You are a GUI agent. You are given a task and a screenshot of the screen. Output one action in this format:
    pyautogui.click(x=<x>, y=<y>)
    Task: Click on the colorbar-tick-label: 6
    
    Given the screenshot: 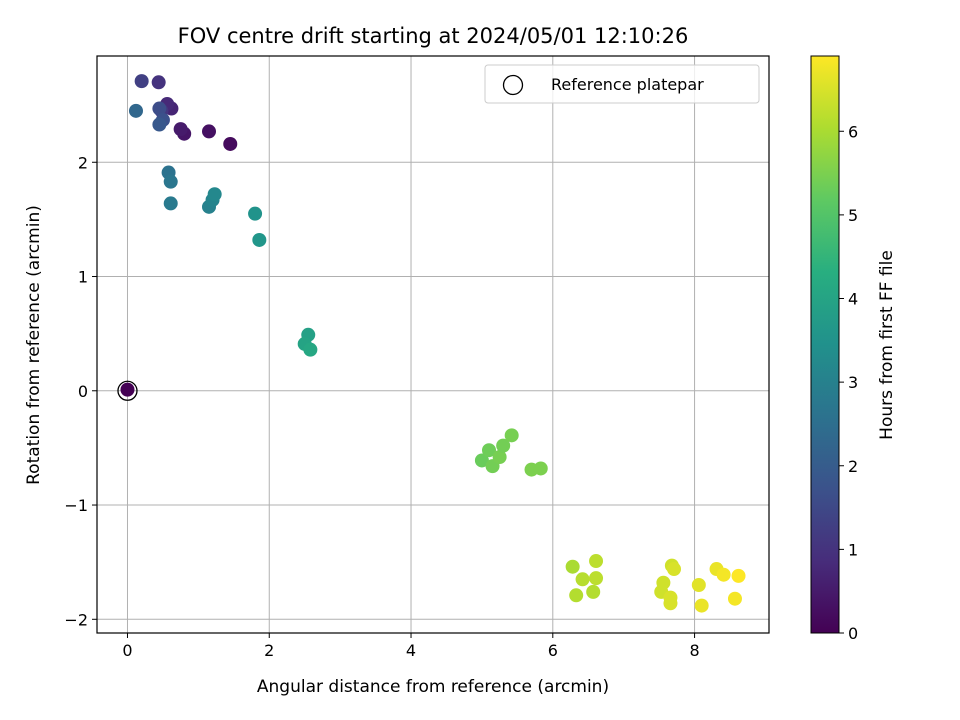 What is the action you would take?
    pyautogui.click(x=853, y=131)
    